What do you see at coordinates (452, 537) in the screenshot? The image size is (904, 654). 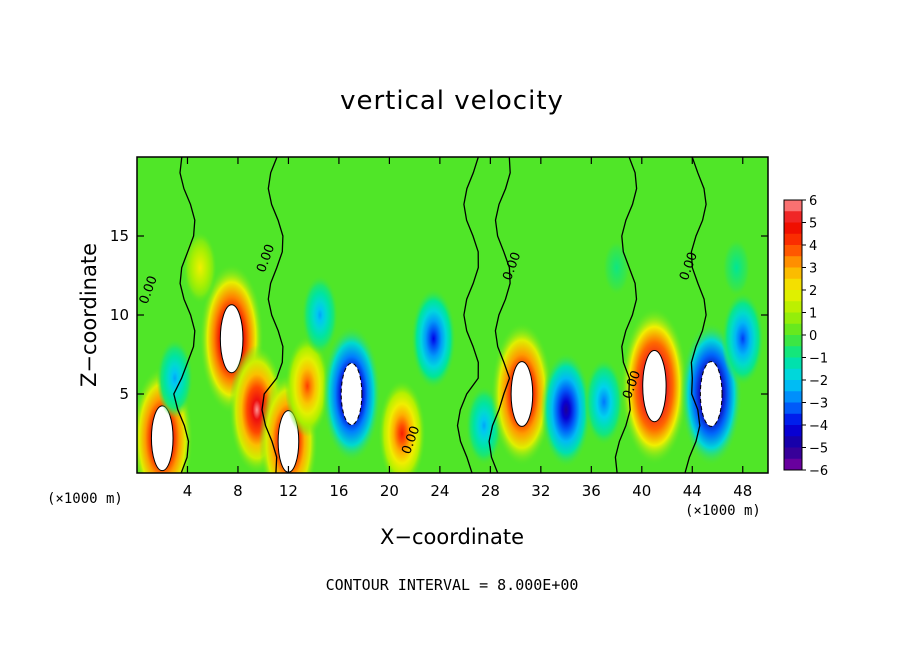 I see `x-axis-label: X−coordinate` at bounding box center [452, 537].